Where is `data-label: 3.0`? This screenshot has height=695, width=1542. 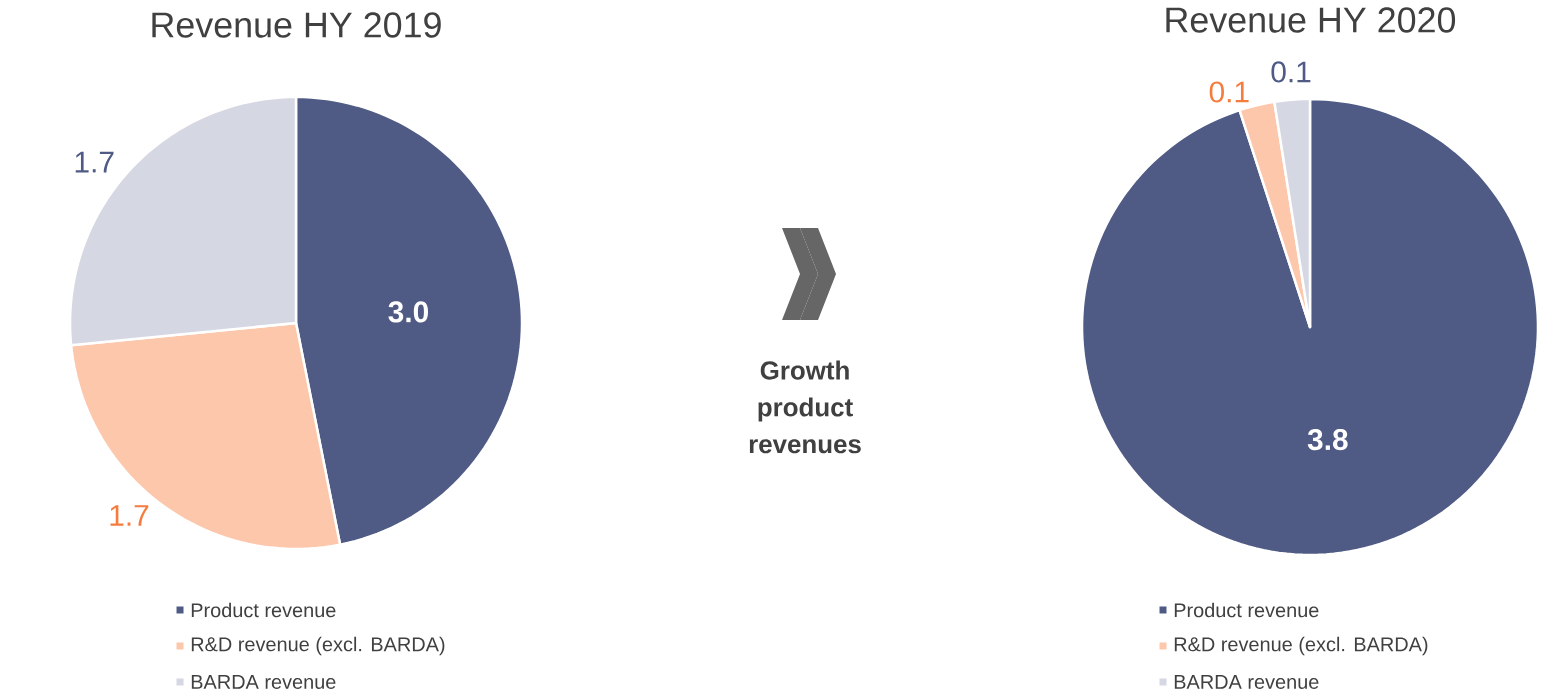
data-label: 3.0 is located at coordinates (408, 312).